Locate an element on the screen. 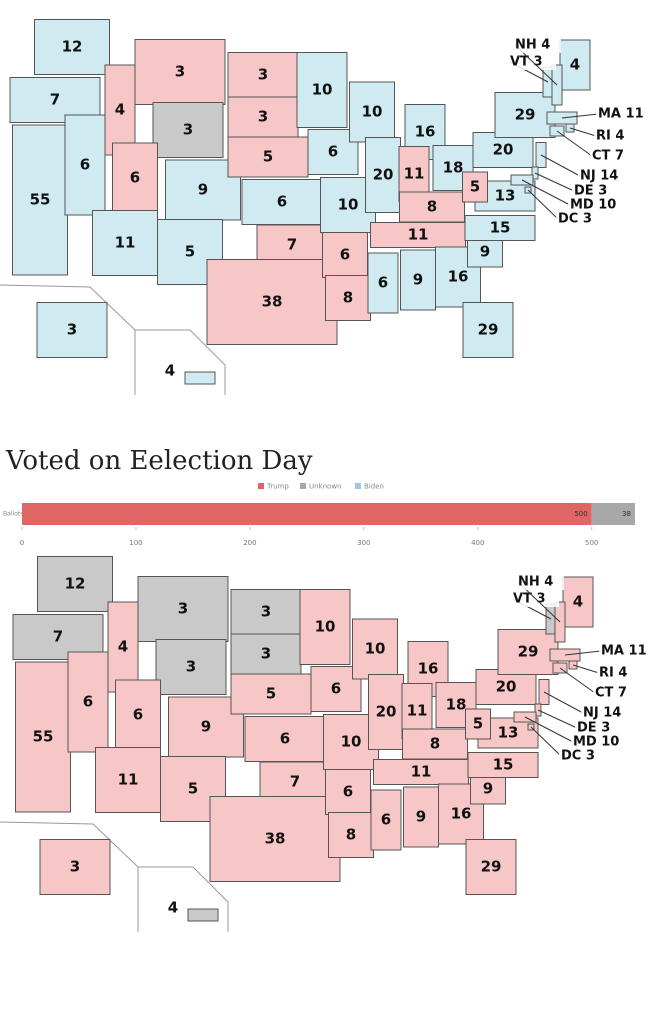 Image resolution: width=655 pixels, height=1024 pixels. state-votes: 55 is located at coordinates (43, 737).